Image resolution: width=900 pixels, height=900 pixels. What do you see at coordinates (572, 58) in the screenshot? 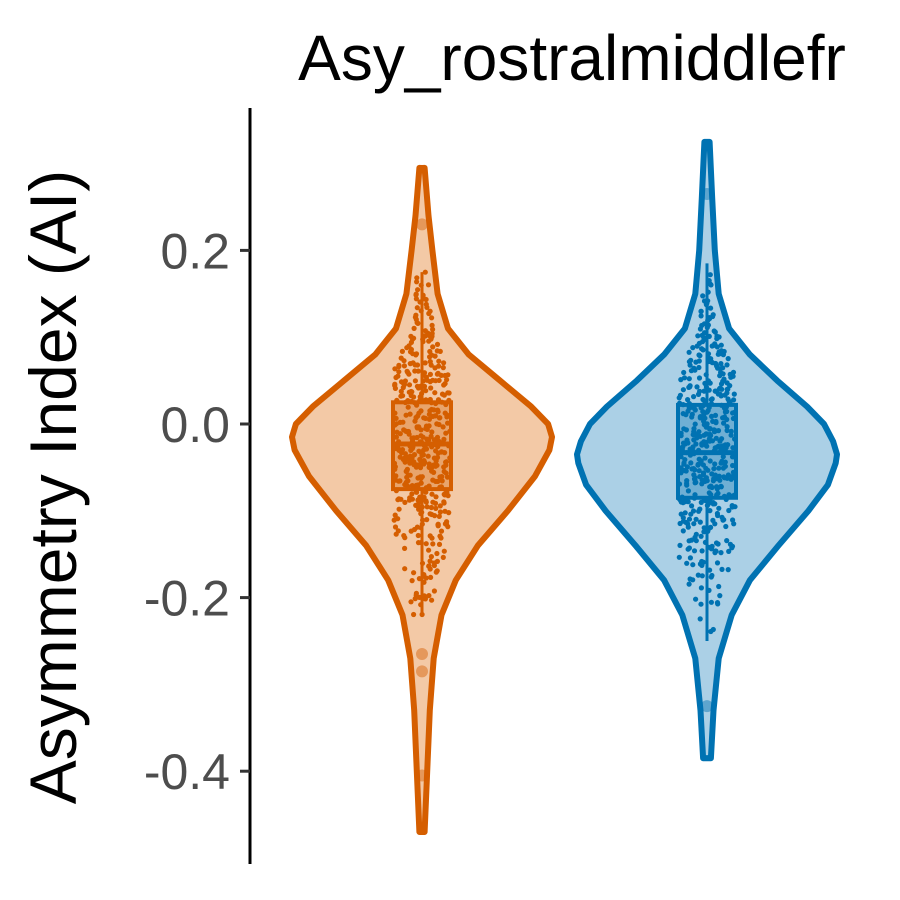
I see `chart-title: Asy_rostralmiddlefr` at bounding box center [572, 58].